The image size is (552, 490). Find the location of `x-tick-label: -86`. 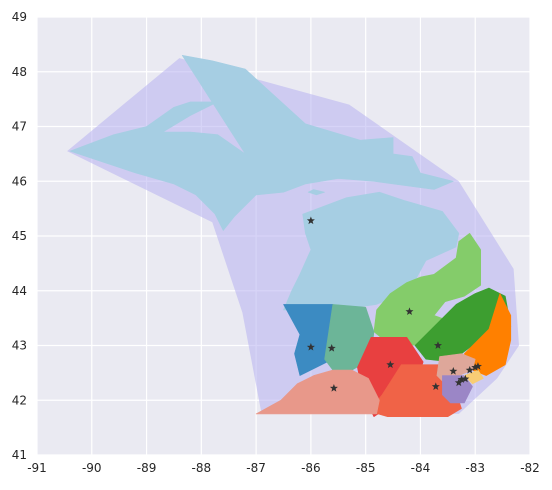

x-tick-label: -86 is located at coordinates (311, 468).